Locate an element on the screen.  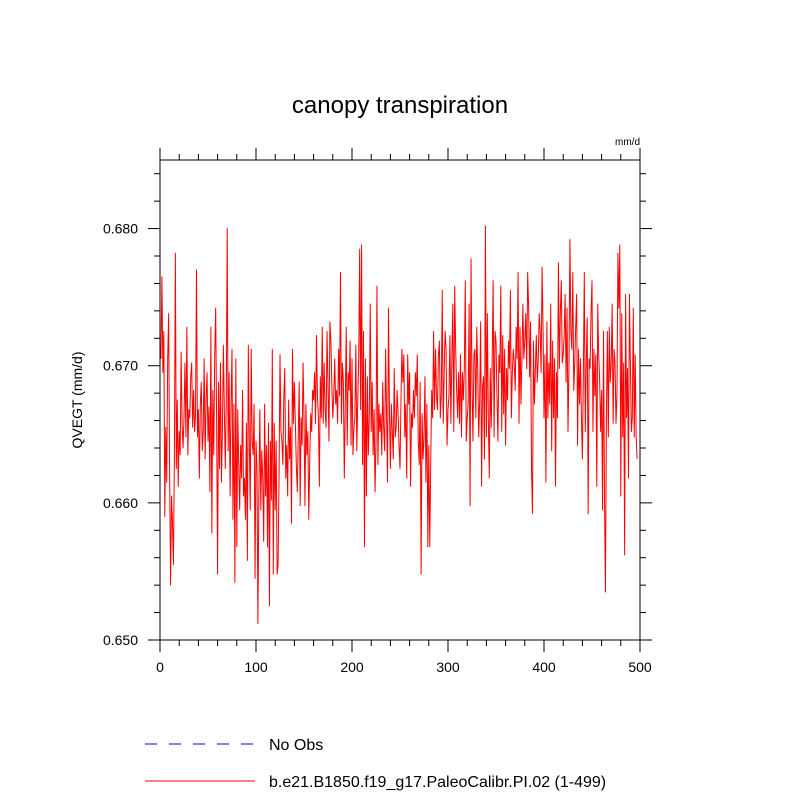
x-tick-label: 300 is located at coordinates (448, 667).